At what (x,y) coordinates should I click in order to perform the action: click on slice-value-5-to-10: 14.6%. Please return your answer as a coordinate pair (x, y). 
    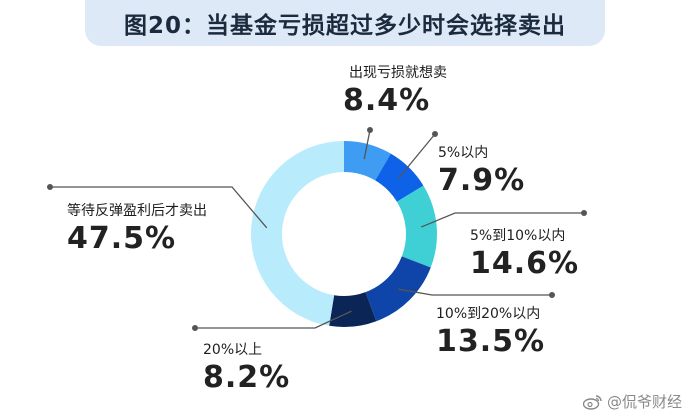
    Looking at the image, I should click on (525, 263).